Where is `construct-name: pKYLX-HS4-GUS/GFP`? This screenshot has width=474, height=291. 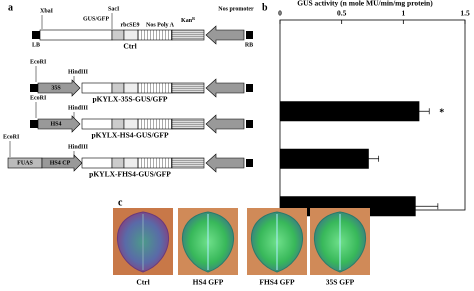 construct-name: pKYLX-HS4-GUS/GFP is located at coordinates (130, 135).